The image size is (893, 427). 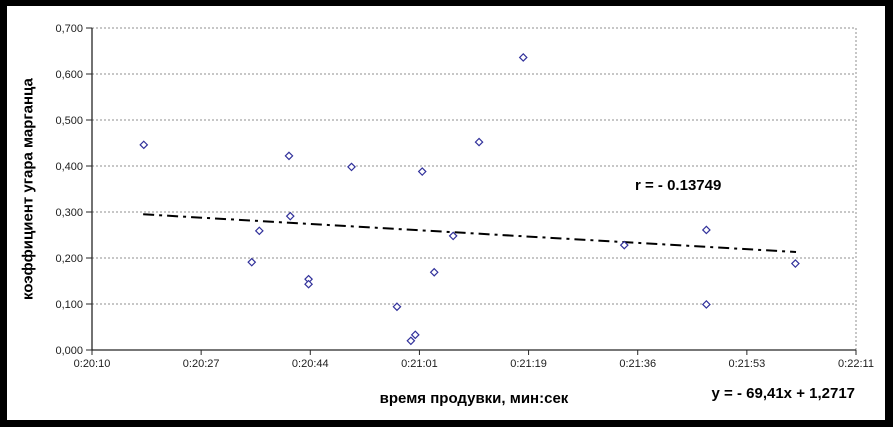 I want to click on x-tick-label: 0:21:36, so click(x=637, y=364).